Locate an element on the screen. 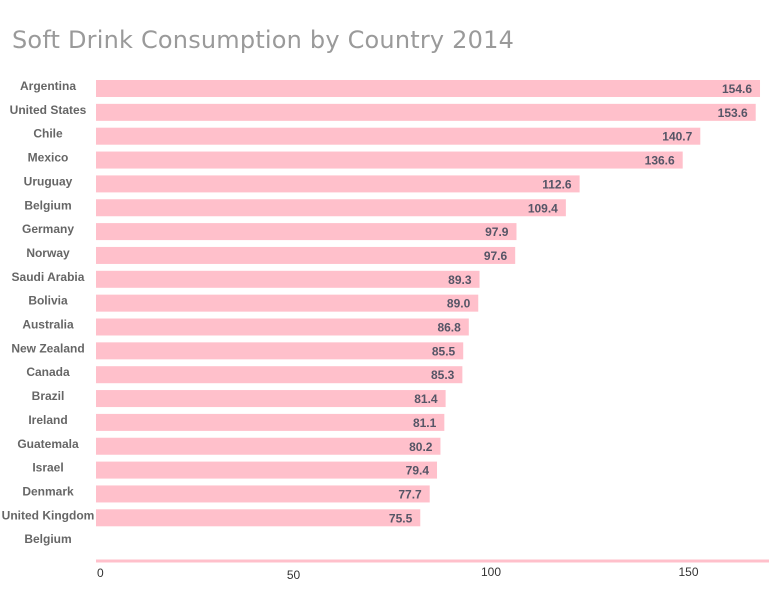 The image size is (780, 594). value-label: 153.6 is located at coordinates (733, 113).